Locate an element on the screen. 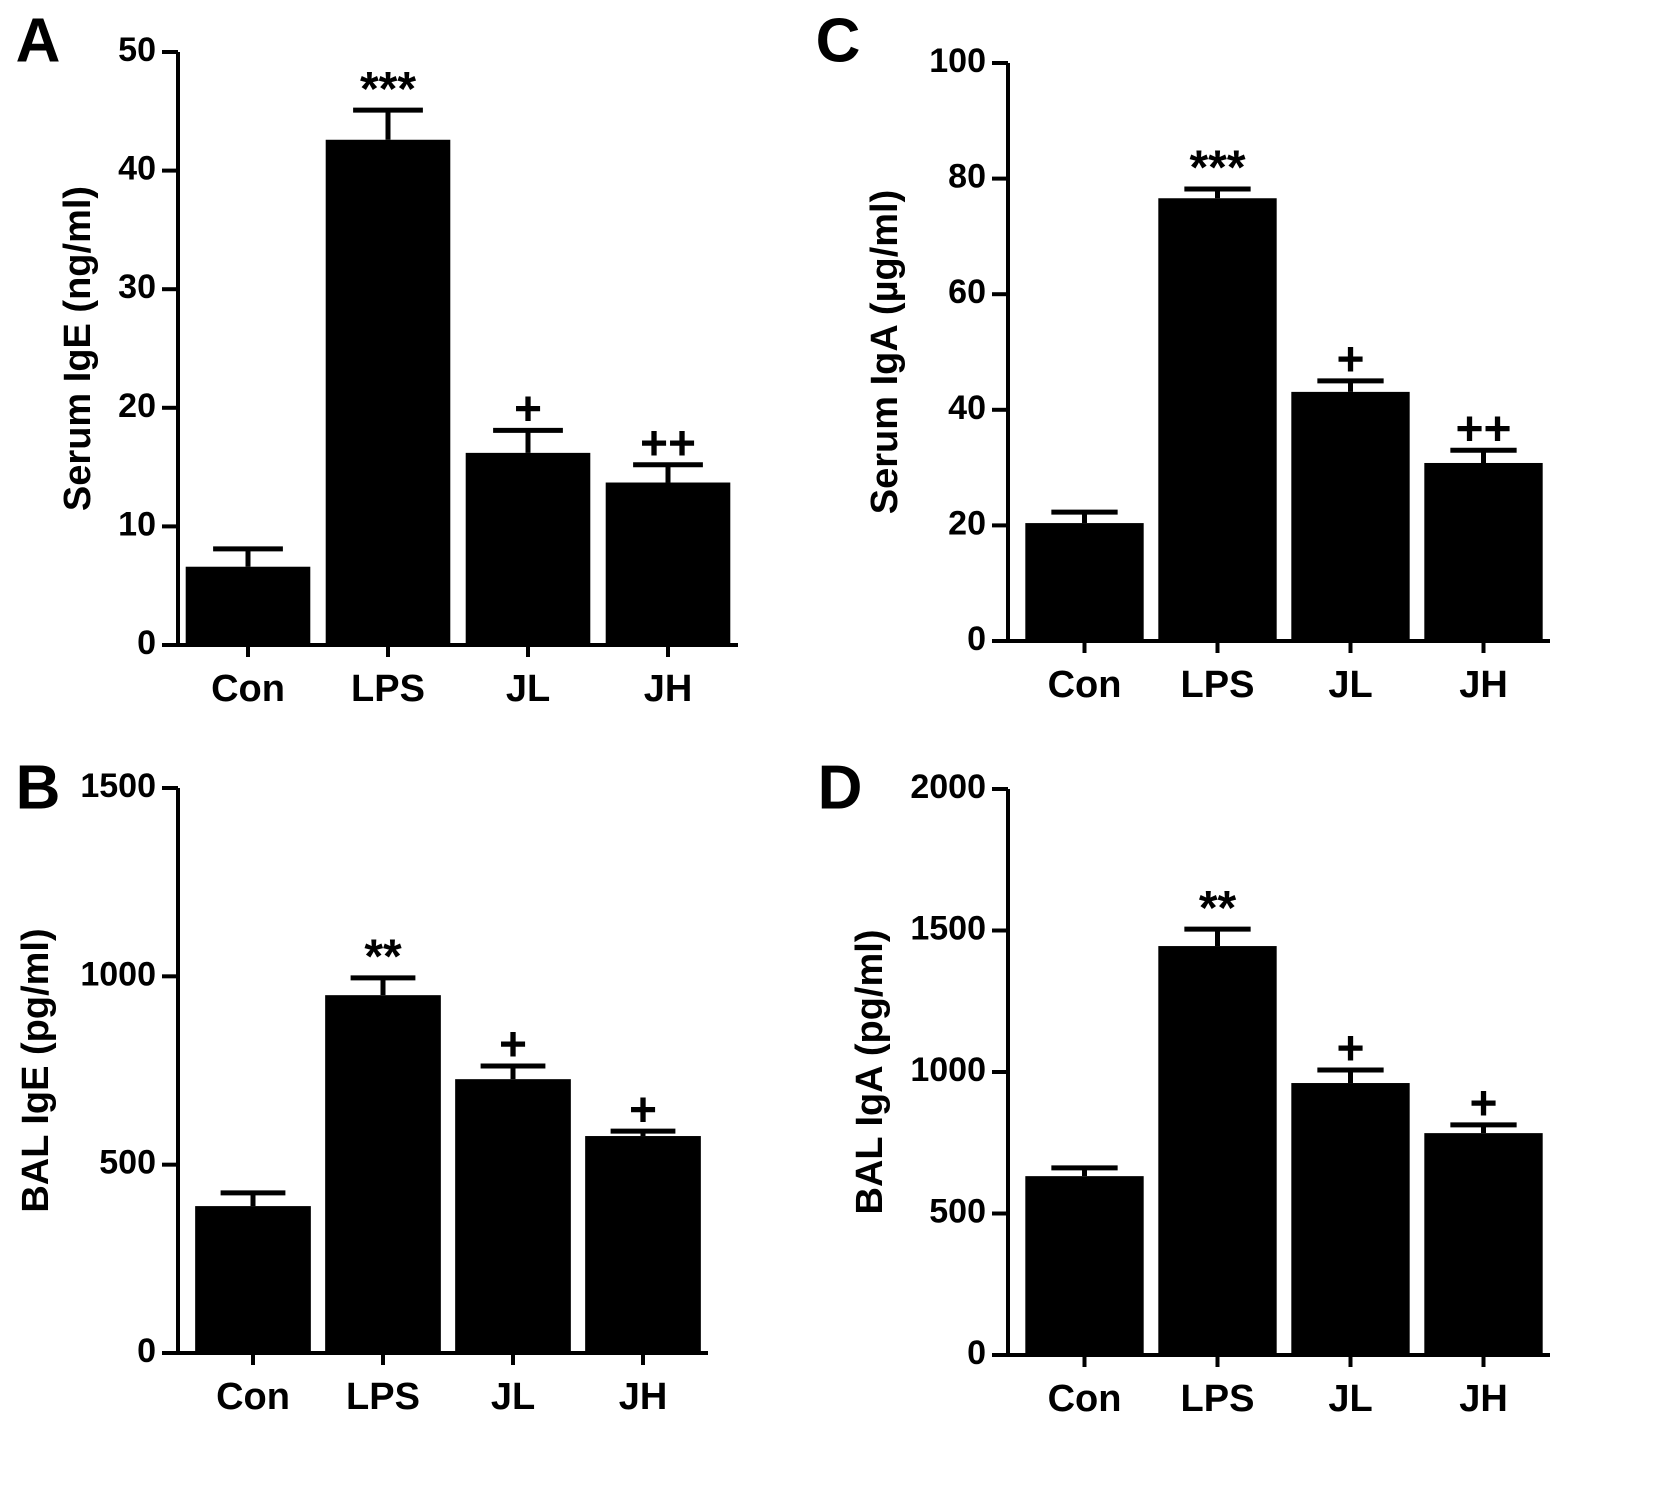 The height and width of the screenshot is (1501, 1654). y-tick-label: 100 is located at coordinates (957, 61).